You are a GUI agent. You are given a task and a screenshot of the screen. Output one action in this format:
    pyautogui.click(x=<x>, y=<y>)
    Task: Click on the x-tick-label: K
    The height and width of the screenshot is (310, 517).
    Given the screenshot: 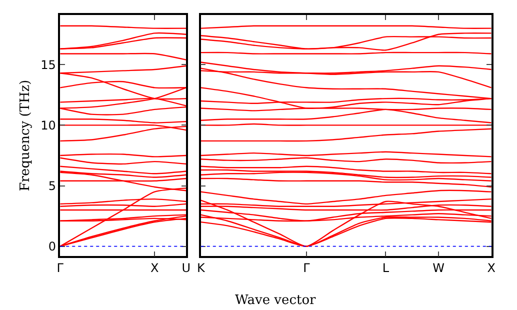 What is the action you would take?
    pyautogui.click(x=201, y=268)
    